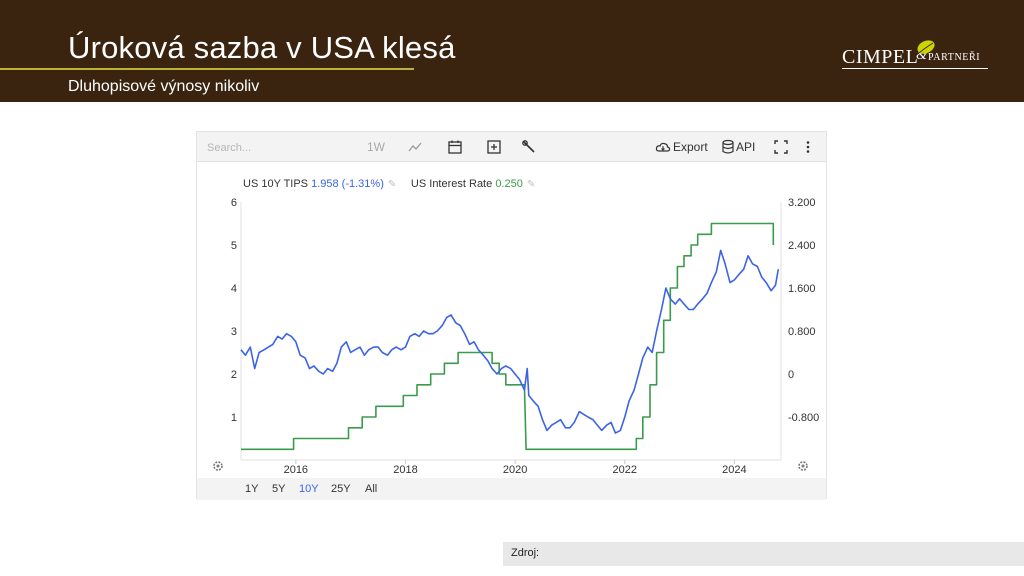 The height and width of the screenshot is (576, 1024). What do you see at coordinates (663, 147) in the screenshot?
I see `cloud-download-icon` at bounding box center [663, 147].